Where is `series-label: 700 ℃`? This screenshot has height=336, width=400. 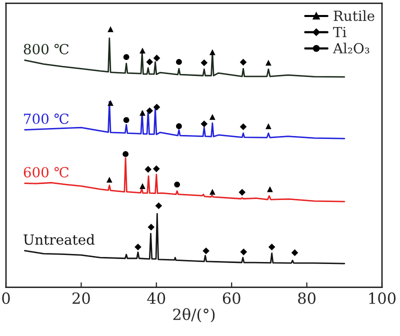
series-label: 700 ℃ is located at coordinates (46, 119).